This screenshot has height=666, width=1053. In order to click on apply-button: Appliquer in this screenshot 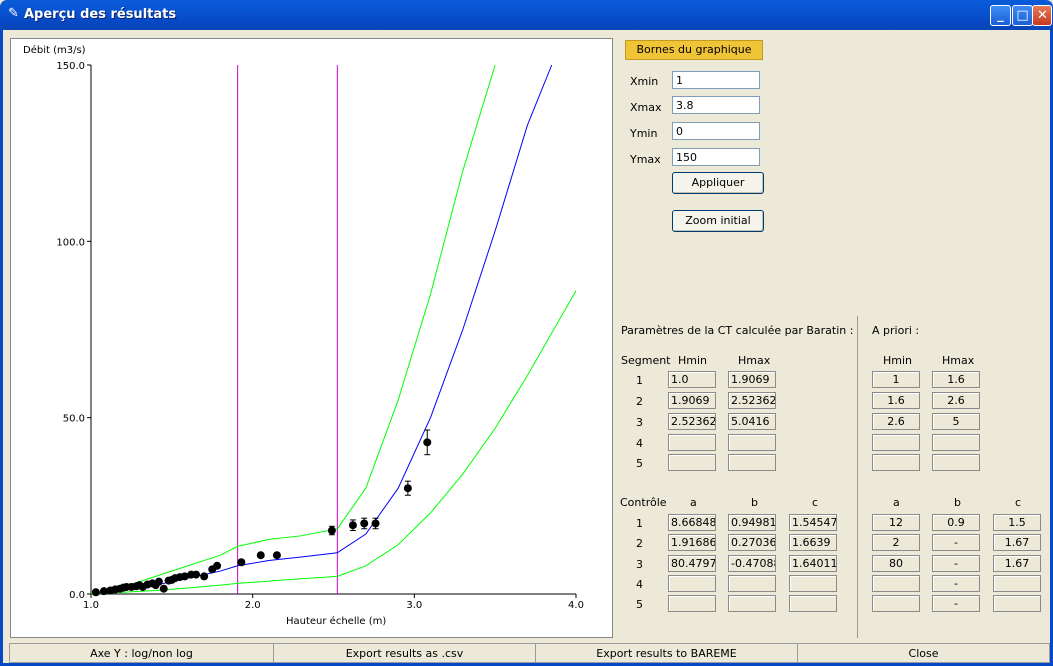, I will do `click(718, 183)`.